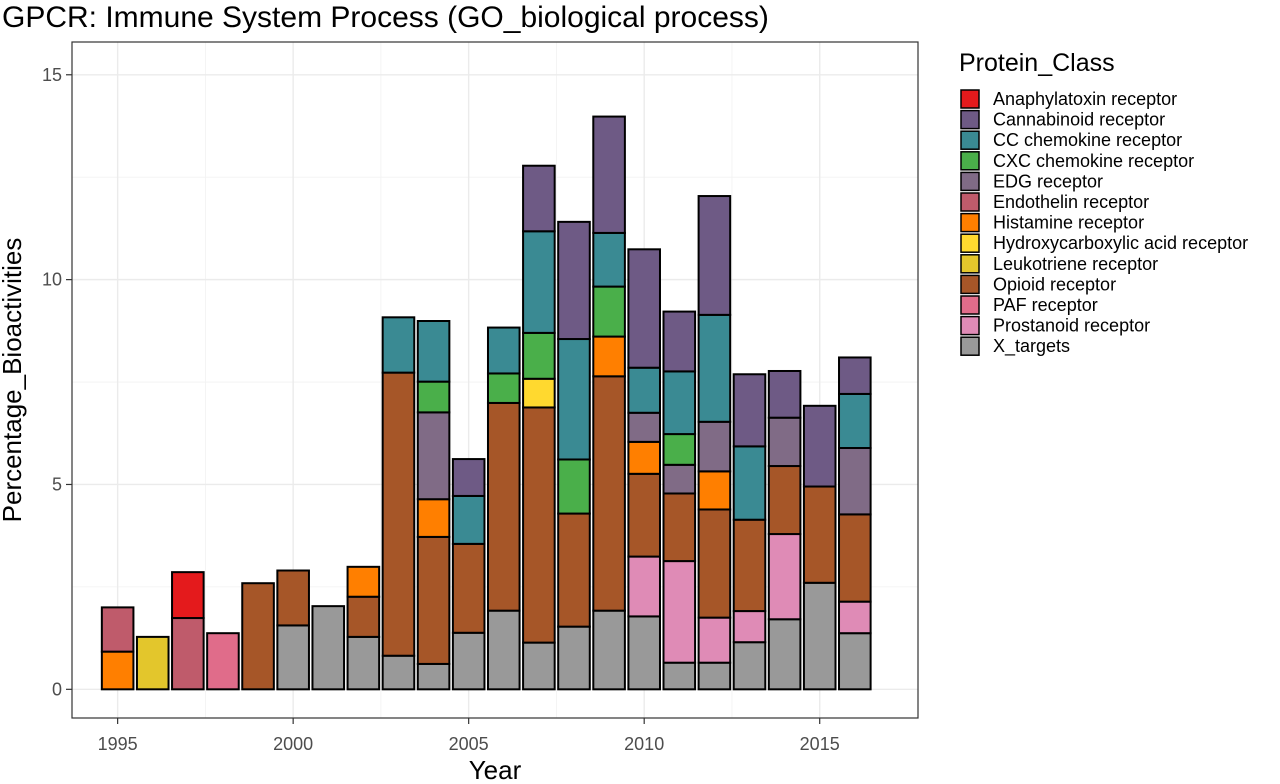  I want to click on bar-2002, so click(363, 628).